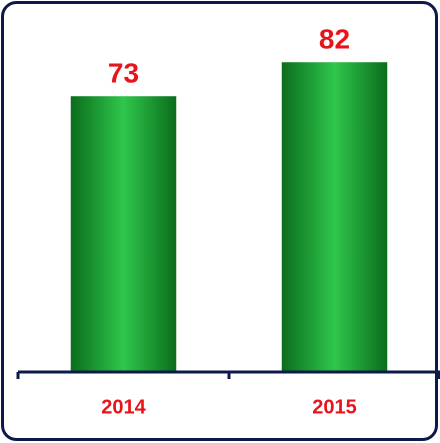 The image size is (440, 443). I want to click on value-label: 82, so click(334, 39).